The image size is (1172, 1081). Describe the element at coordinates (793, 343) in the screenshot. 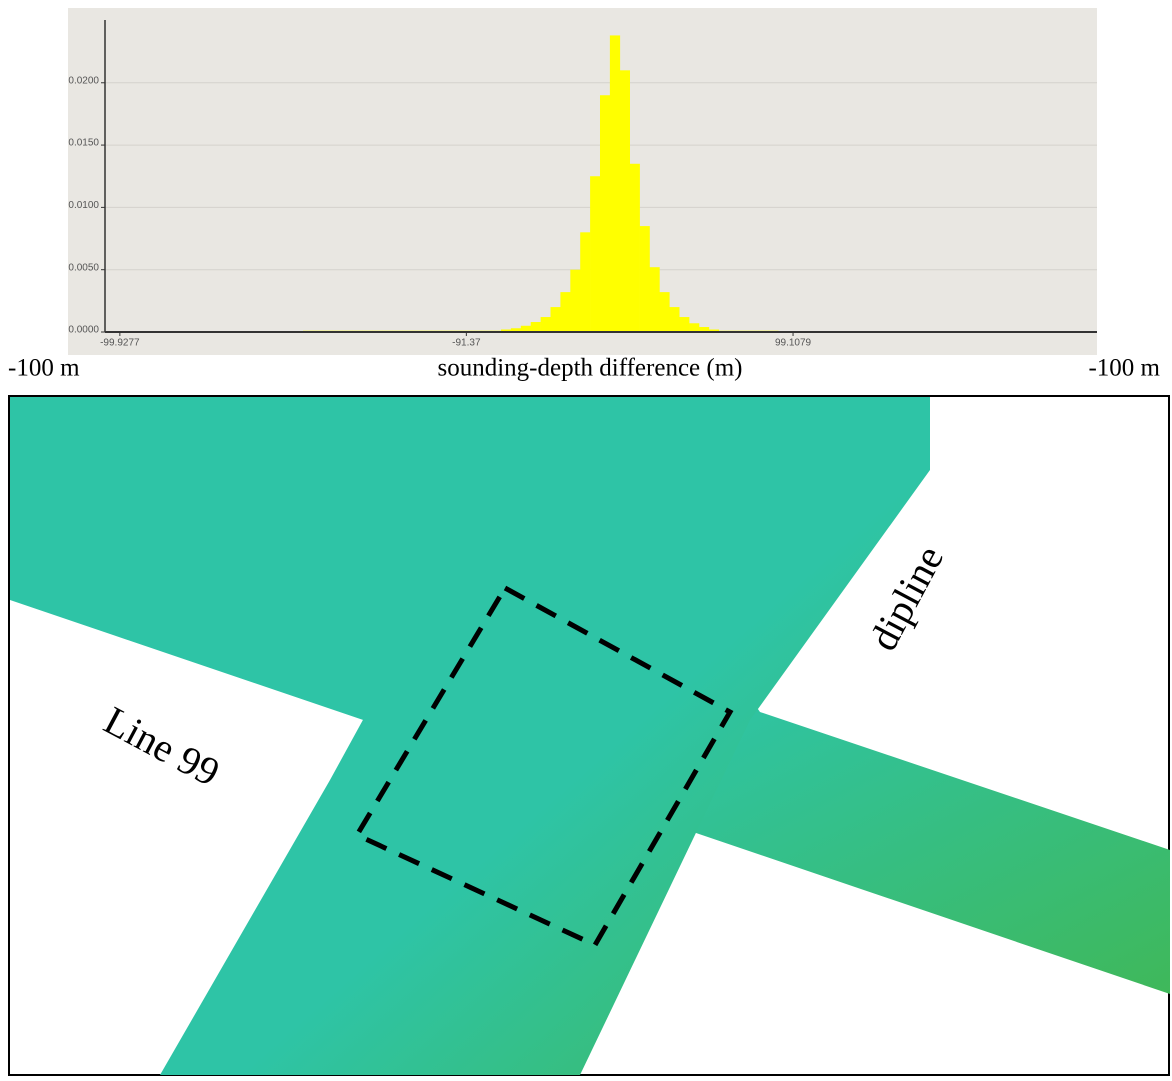

I see `x-tick-label: 99.1079` at that location.